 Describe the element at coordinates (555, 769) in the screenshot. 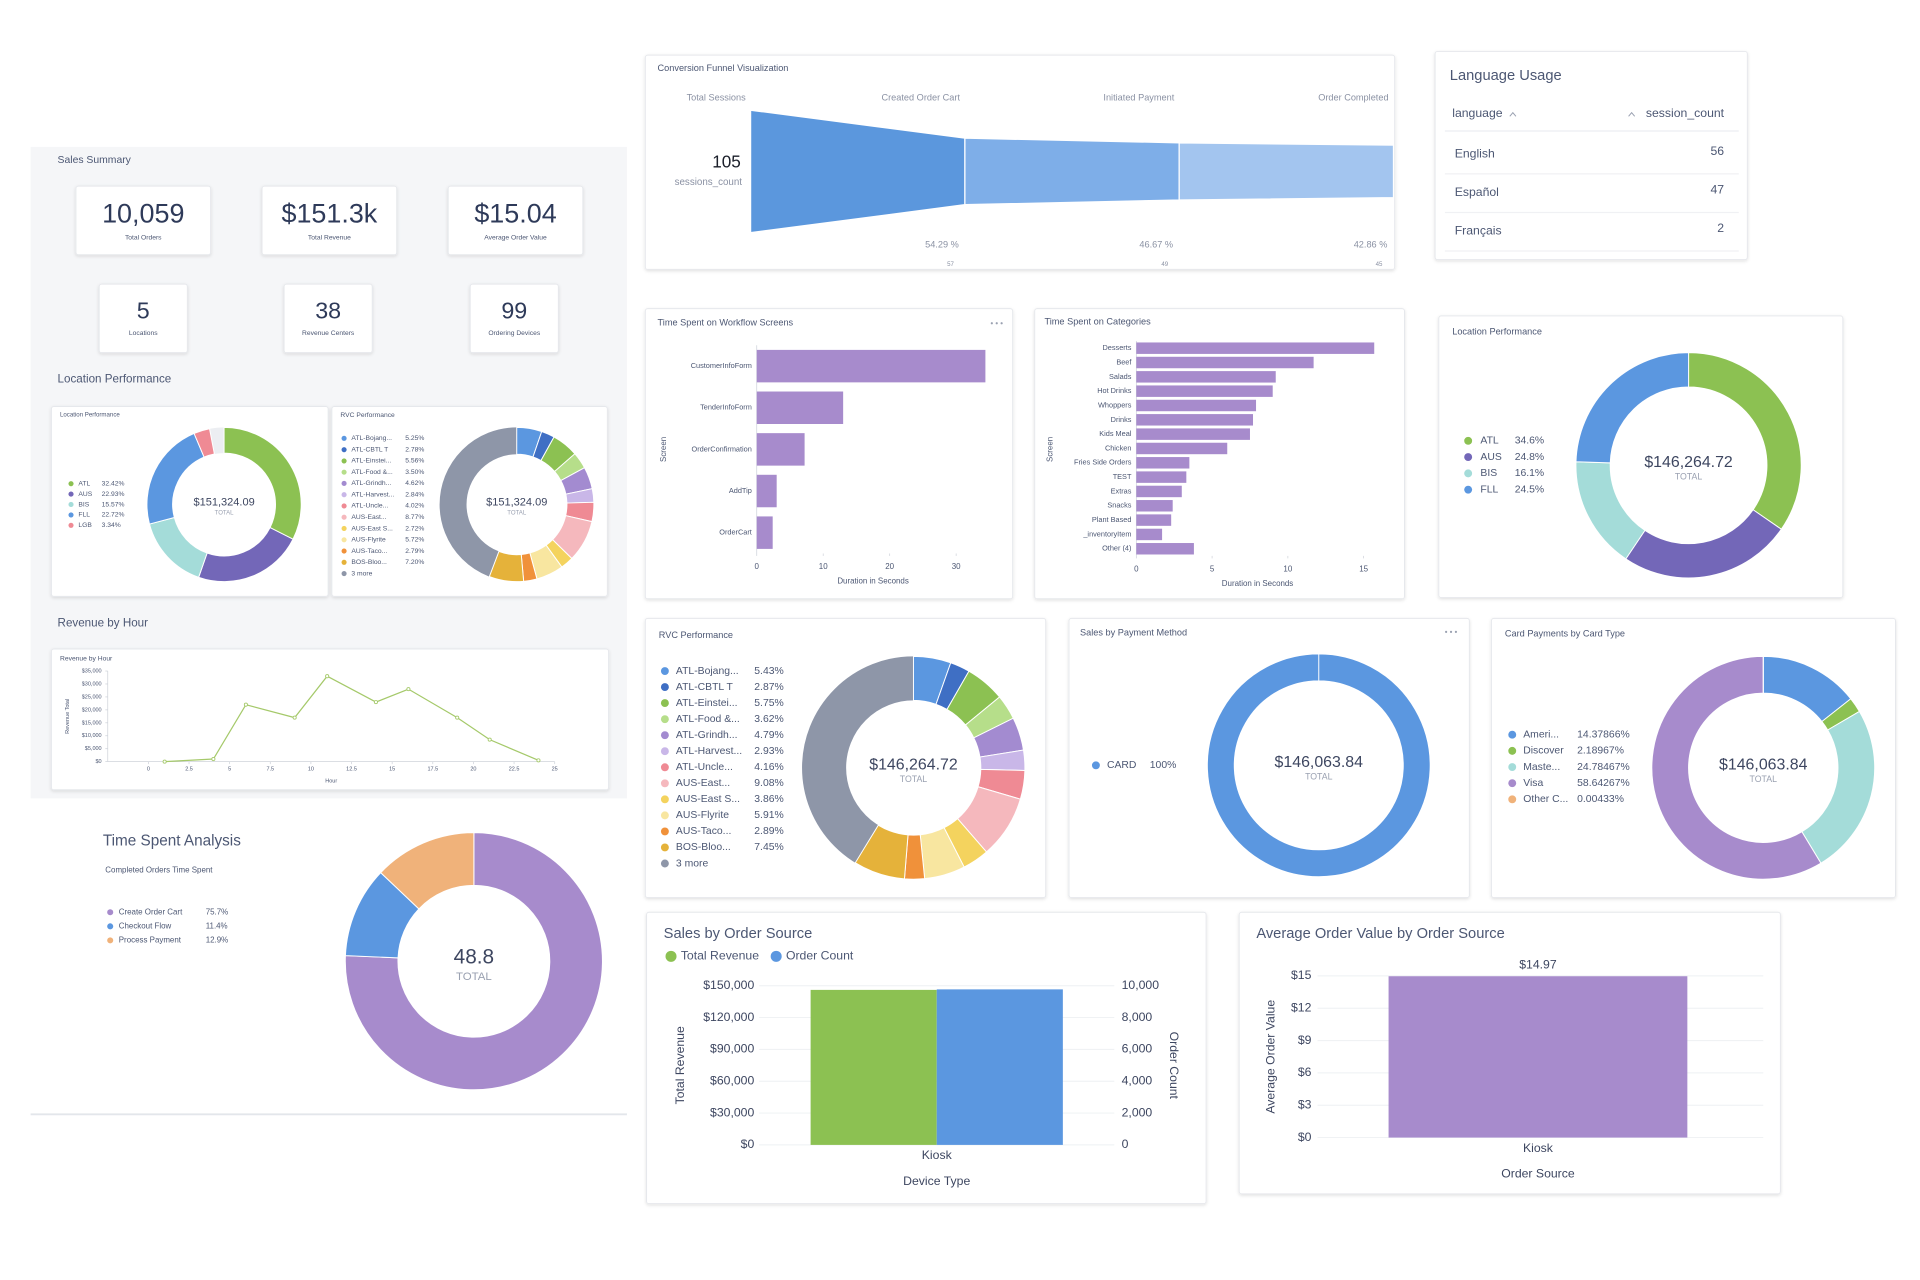

I see `x-tick-label: 25` at that location.